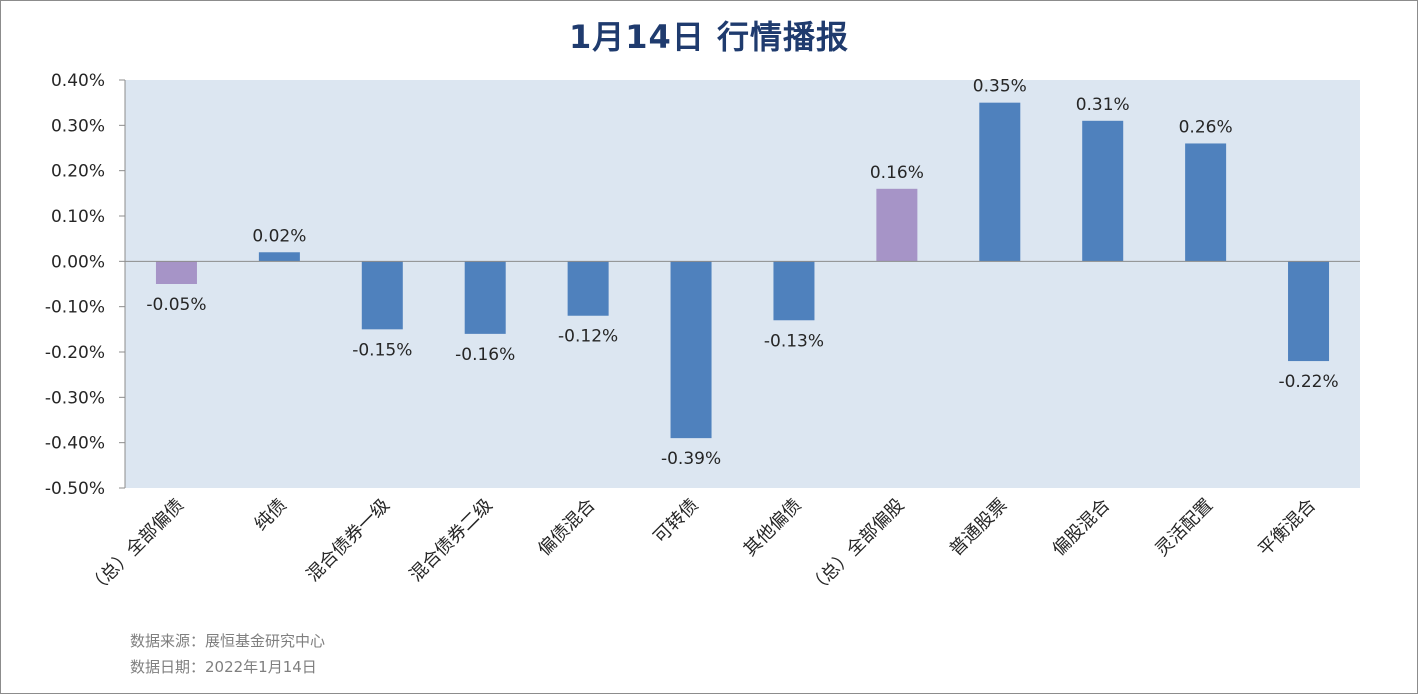  Describe the element at coordinates (451, 540) in the screenshot. I see `x-tick-label: 混合债券二级` at that location.